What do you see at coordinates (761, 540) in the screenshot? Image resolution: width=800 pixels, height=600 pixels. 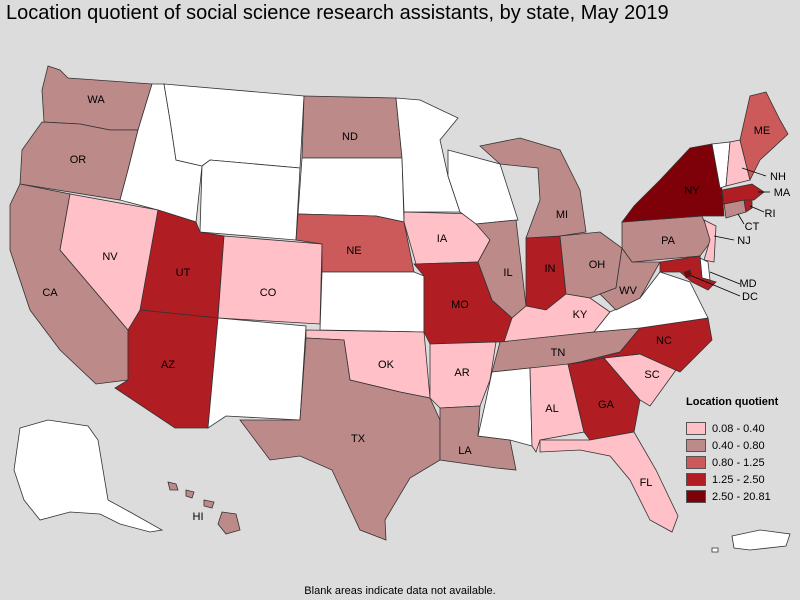 I see `island-fragment-pr` at bounding box center [761, 540].